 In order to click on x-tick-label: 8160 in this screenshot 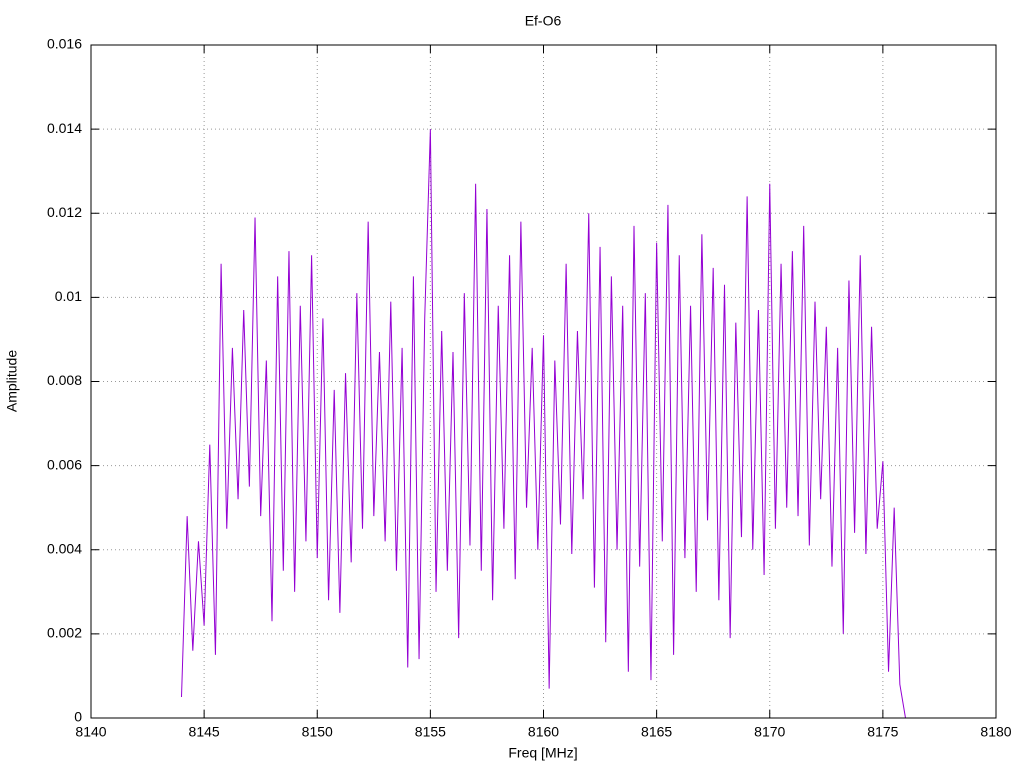, I will do `click(543, 732)`.